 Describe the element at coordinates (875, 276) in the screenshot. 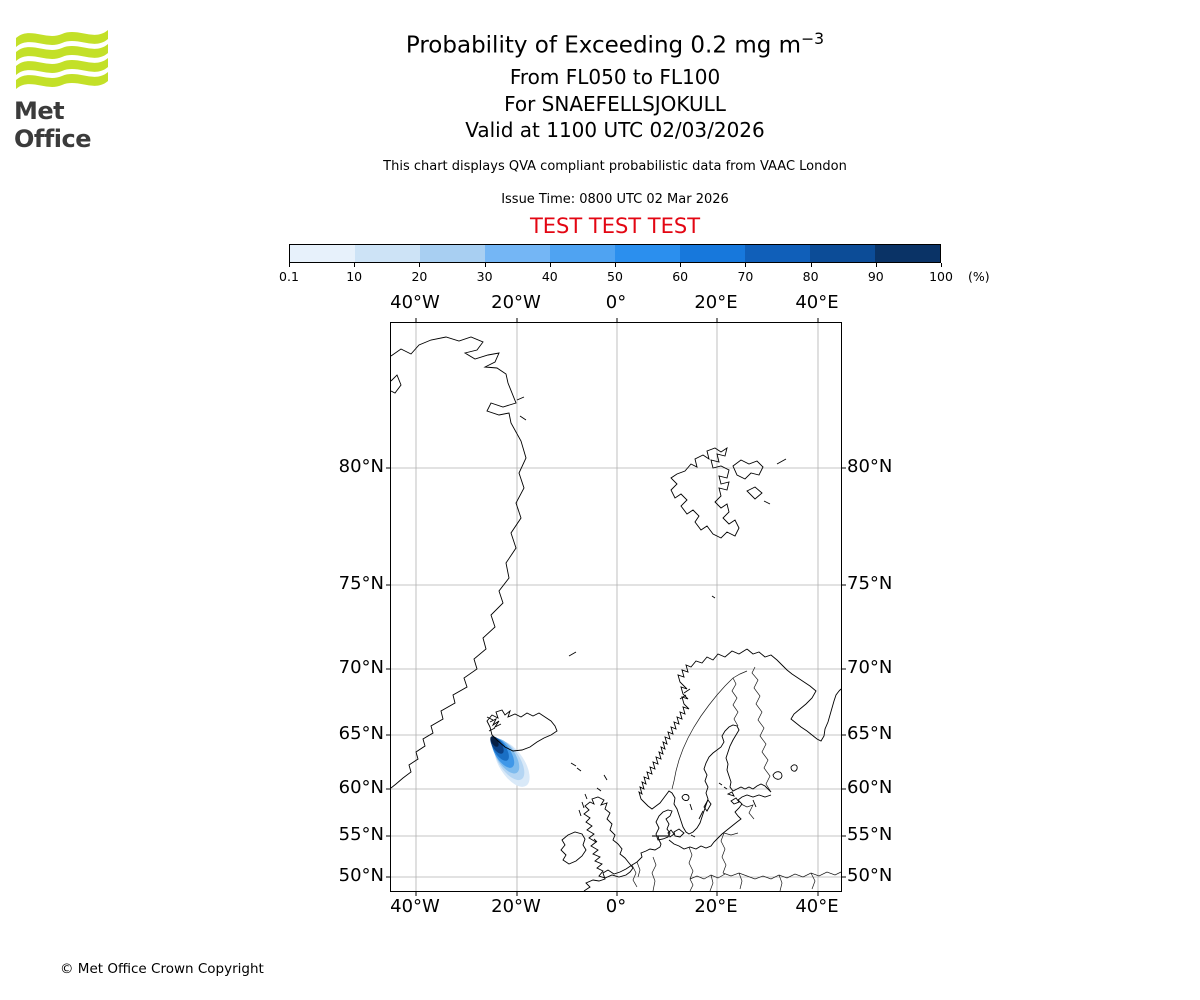

I see `colorbar-tick-label: 90` at that location.